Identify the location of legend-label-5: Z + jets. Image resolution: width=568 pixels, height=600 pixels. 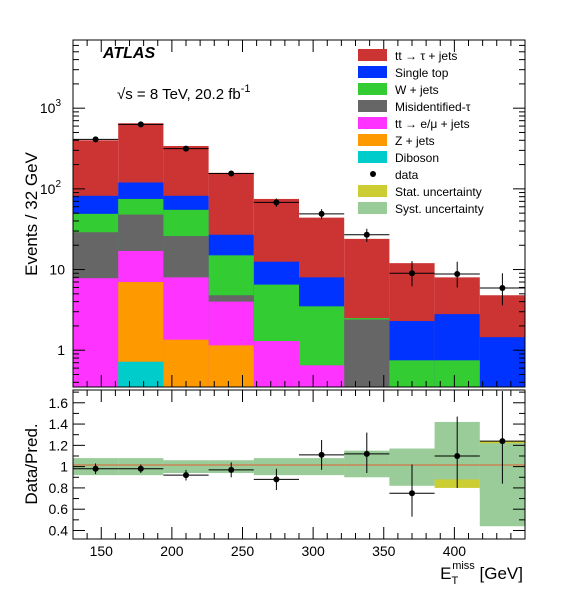
(415, 141).